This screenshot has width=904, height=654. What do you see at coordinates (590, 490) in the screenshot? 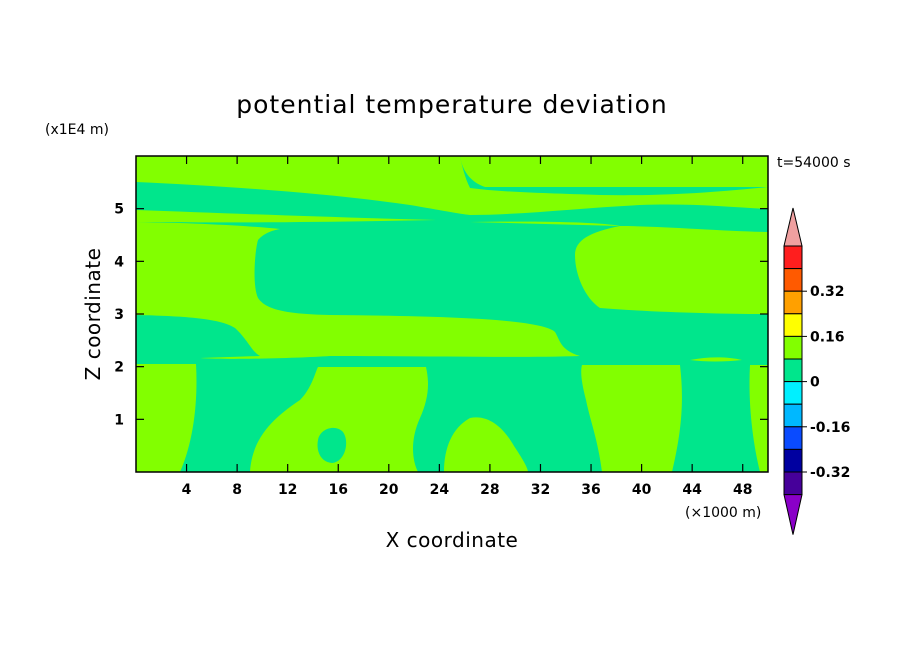
I see `x-tick-label: 36` at bounding box center [590, 490].